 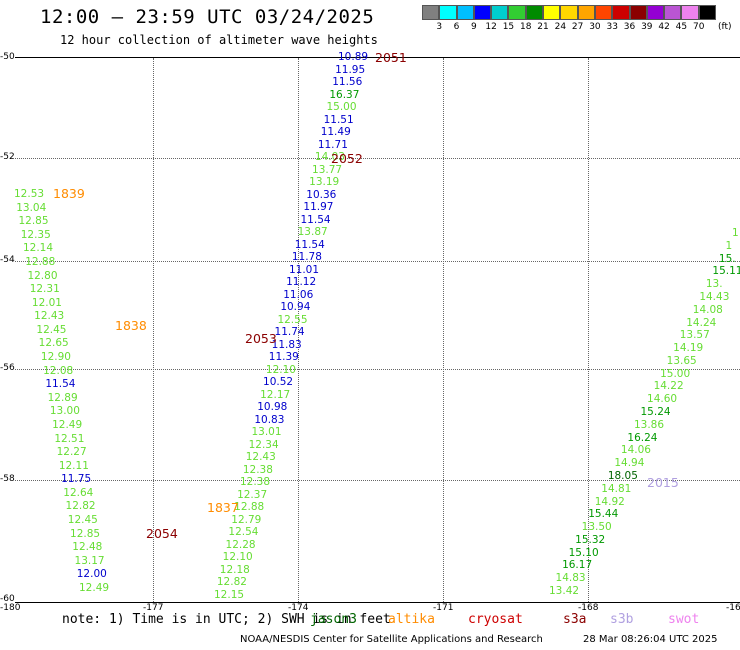 What do you see at coordinates (240, 544) in the screenshot?
I see `wave-height-label: 12.28` at bounding box center [240, 544].